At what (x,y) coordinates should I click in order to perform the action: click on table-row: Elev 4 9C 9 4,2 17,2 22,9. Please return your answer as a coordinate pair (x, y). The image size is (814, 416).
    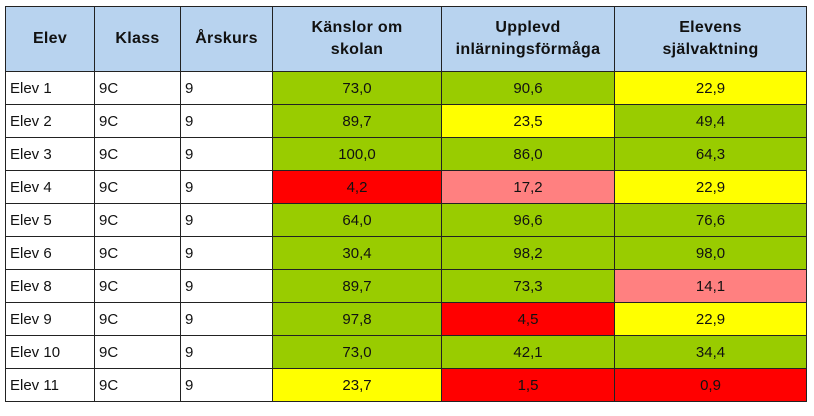
    Looking at the image, I should click on (406, 187).